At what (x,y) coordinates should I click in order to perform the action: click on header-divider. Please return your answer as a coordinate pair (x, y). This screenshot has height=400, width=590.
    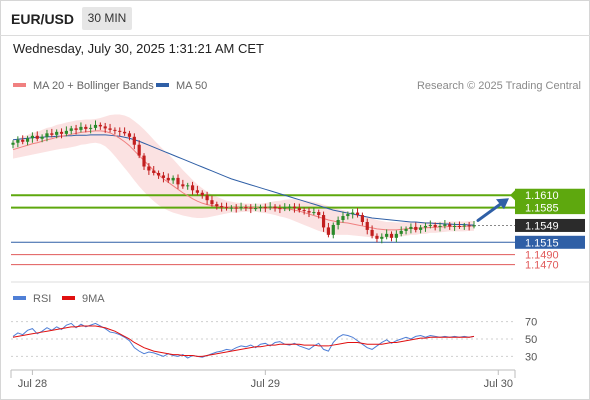
    Looking at the image, I should click on (295, 35).